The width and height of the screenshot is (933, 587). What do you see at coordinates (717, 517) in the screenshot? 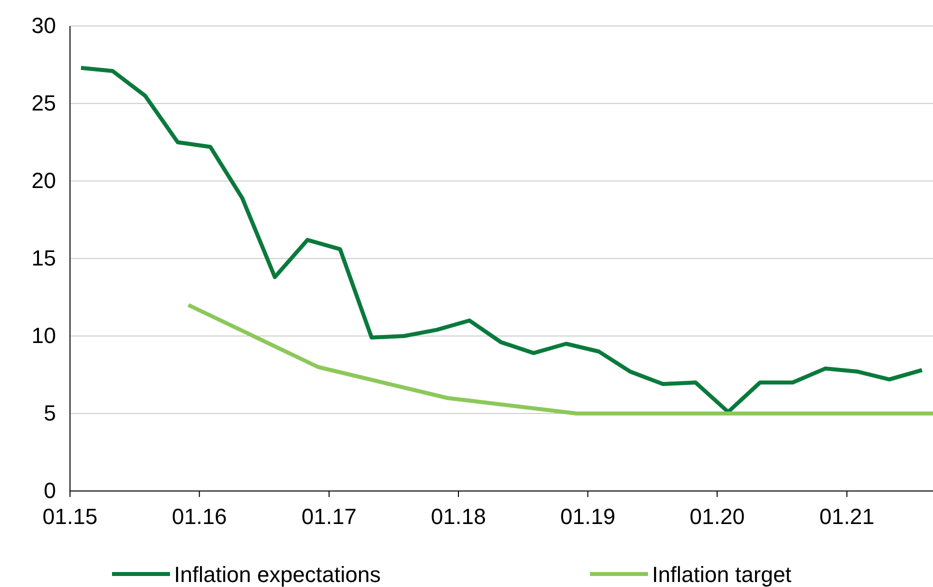
I see `x-tick-label: 01.20` at bounding box center [717, 517].